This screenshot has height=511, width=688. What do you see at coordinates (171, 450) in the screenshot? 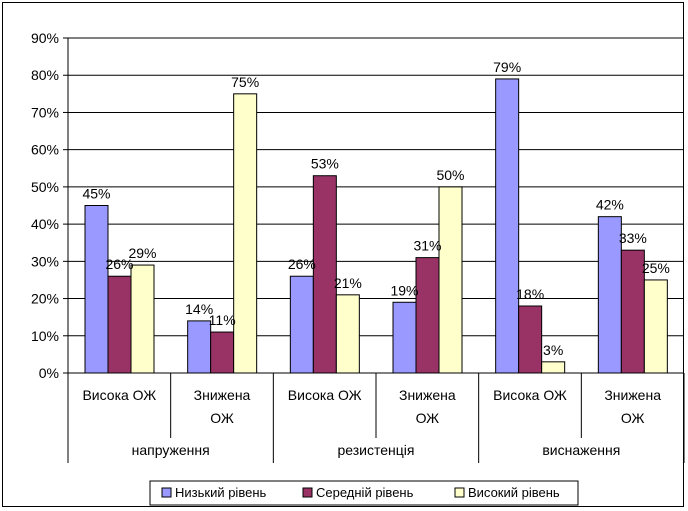
I see `group-label: напруження` at bounding box center [171, 450].